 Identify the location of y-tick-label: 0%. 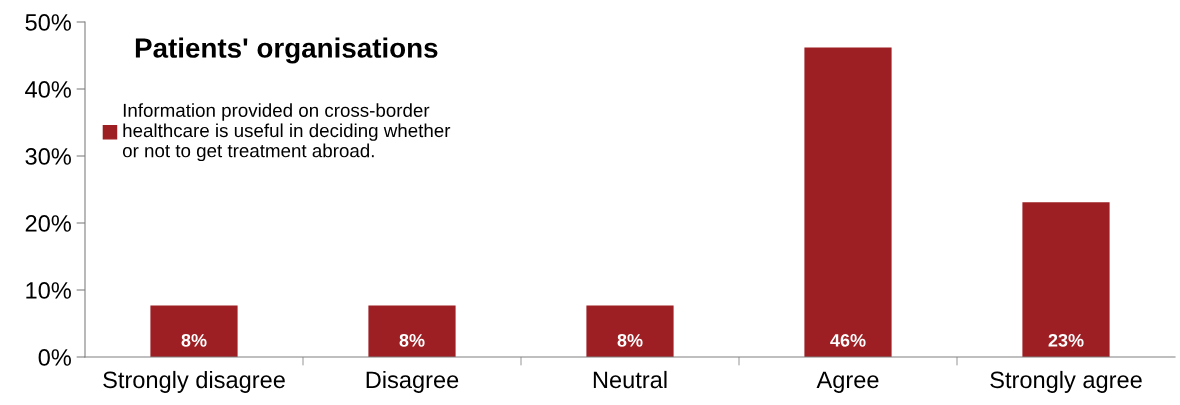
(54, 357).